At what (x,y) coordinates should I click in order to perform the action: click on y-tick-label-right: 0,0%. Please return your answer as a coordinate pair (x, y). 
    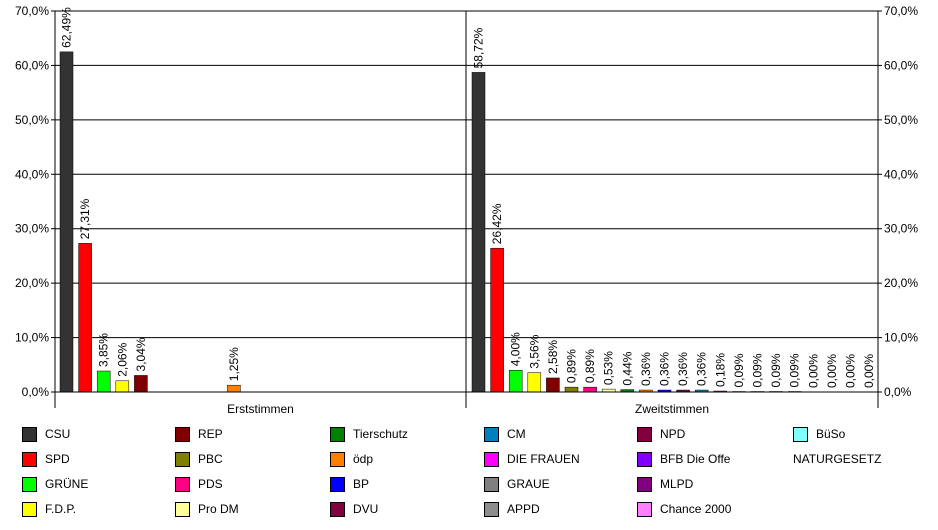
    Looking at the image, I should click on (898, 392).